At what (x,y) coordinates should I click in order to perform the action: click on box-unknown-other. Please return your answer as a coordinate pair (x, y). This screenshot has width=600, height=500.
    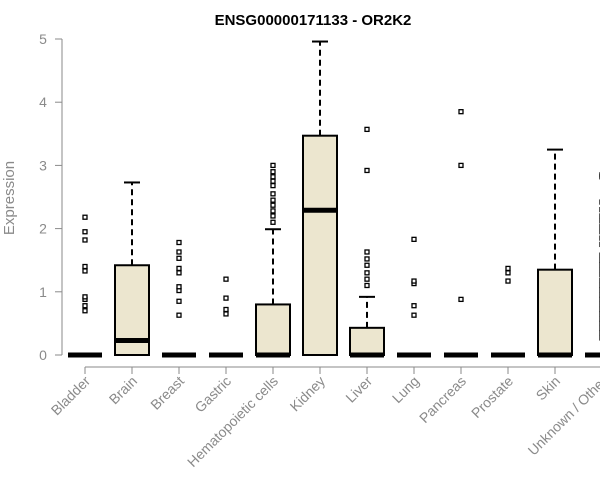
    Looking at the image, I should click on (592, 265).